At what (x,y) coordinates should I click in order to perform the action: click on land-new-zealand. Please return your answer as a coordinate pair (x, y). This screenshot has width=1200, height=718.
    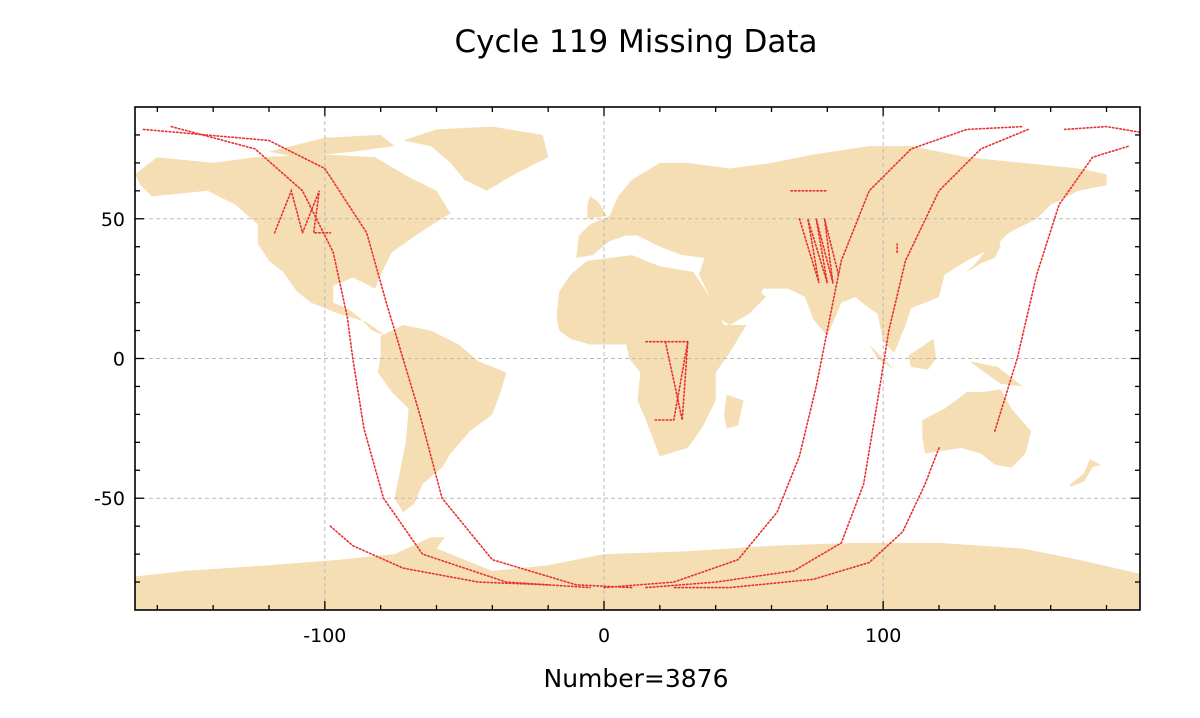
    Looking at the image, I should click on (1085, 473).